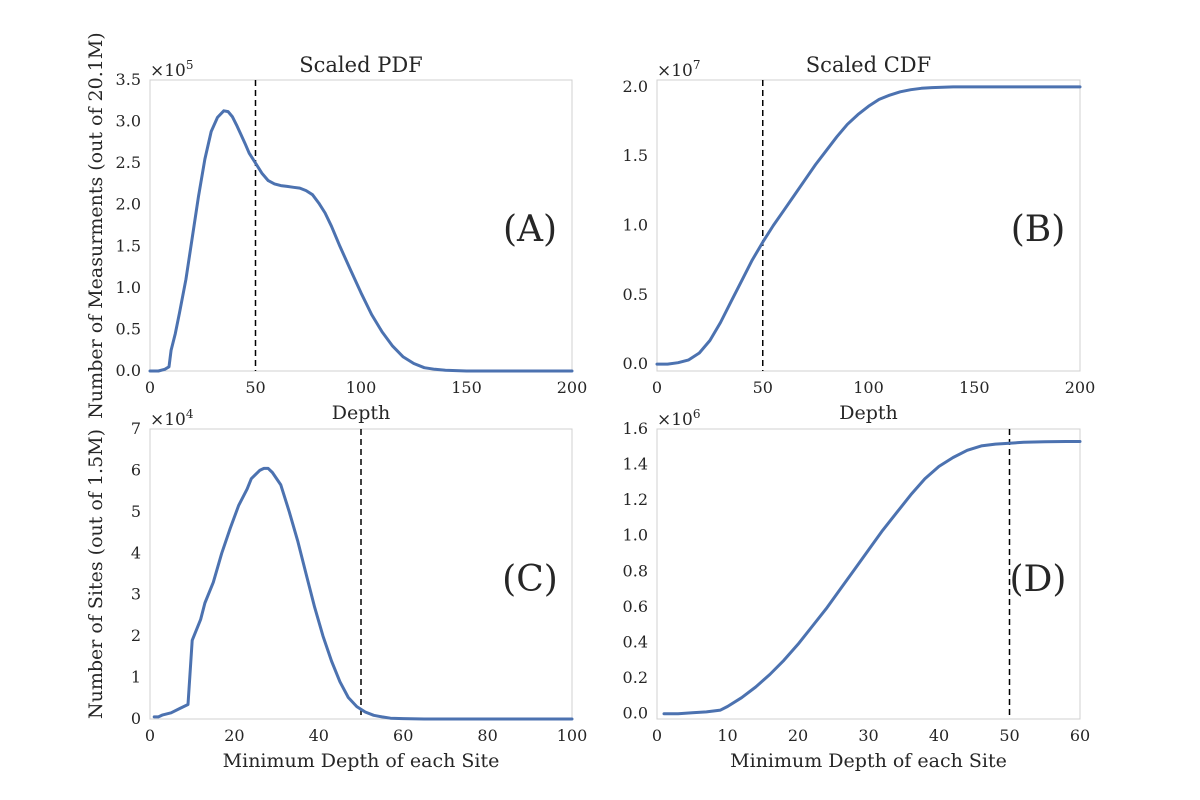 This screenshot has height=800, width=1200. Describe the element at coordinates (136, 552) in the screenshot. I see `y-tick-label: 4` at that location.